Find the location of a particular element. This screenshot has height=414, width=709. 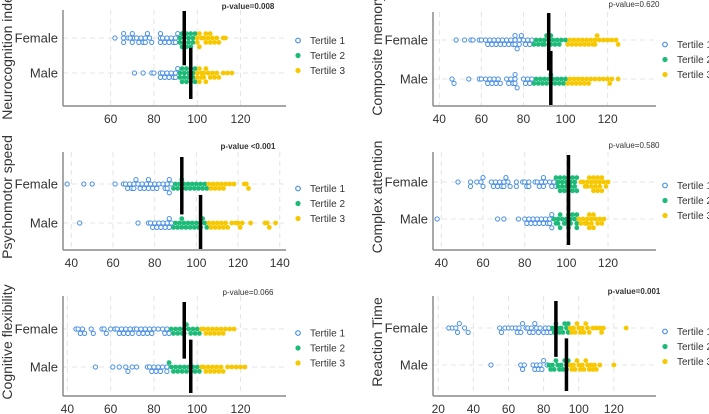

legend-label: Tertile 1 is located at coordinates (327, 334).